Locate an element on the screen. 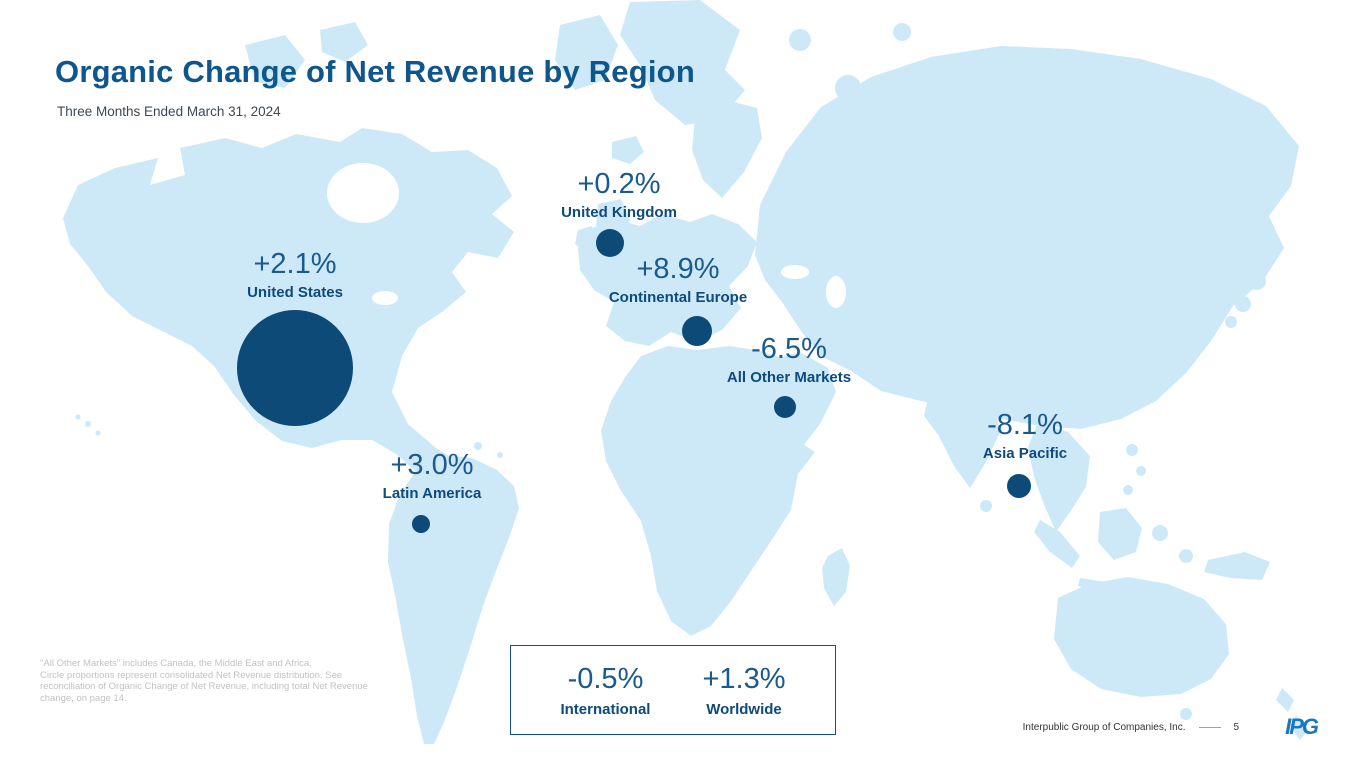 The width and height of the screenshot is (1365, 768). bubble-latin-america is located at coordinates (421, 524).